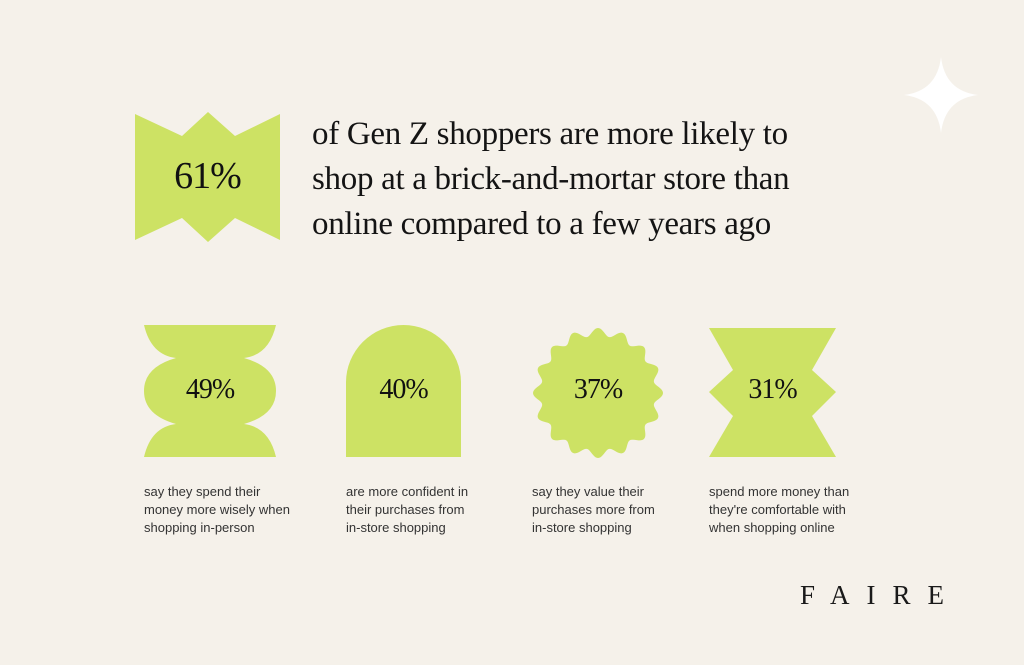 This screenshot has height=665, width=1024. Describe the element at coordinates (551, 179) in the screenshot. I see `headline-line: shop at a brick-and-mortar store than` at that location.